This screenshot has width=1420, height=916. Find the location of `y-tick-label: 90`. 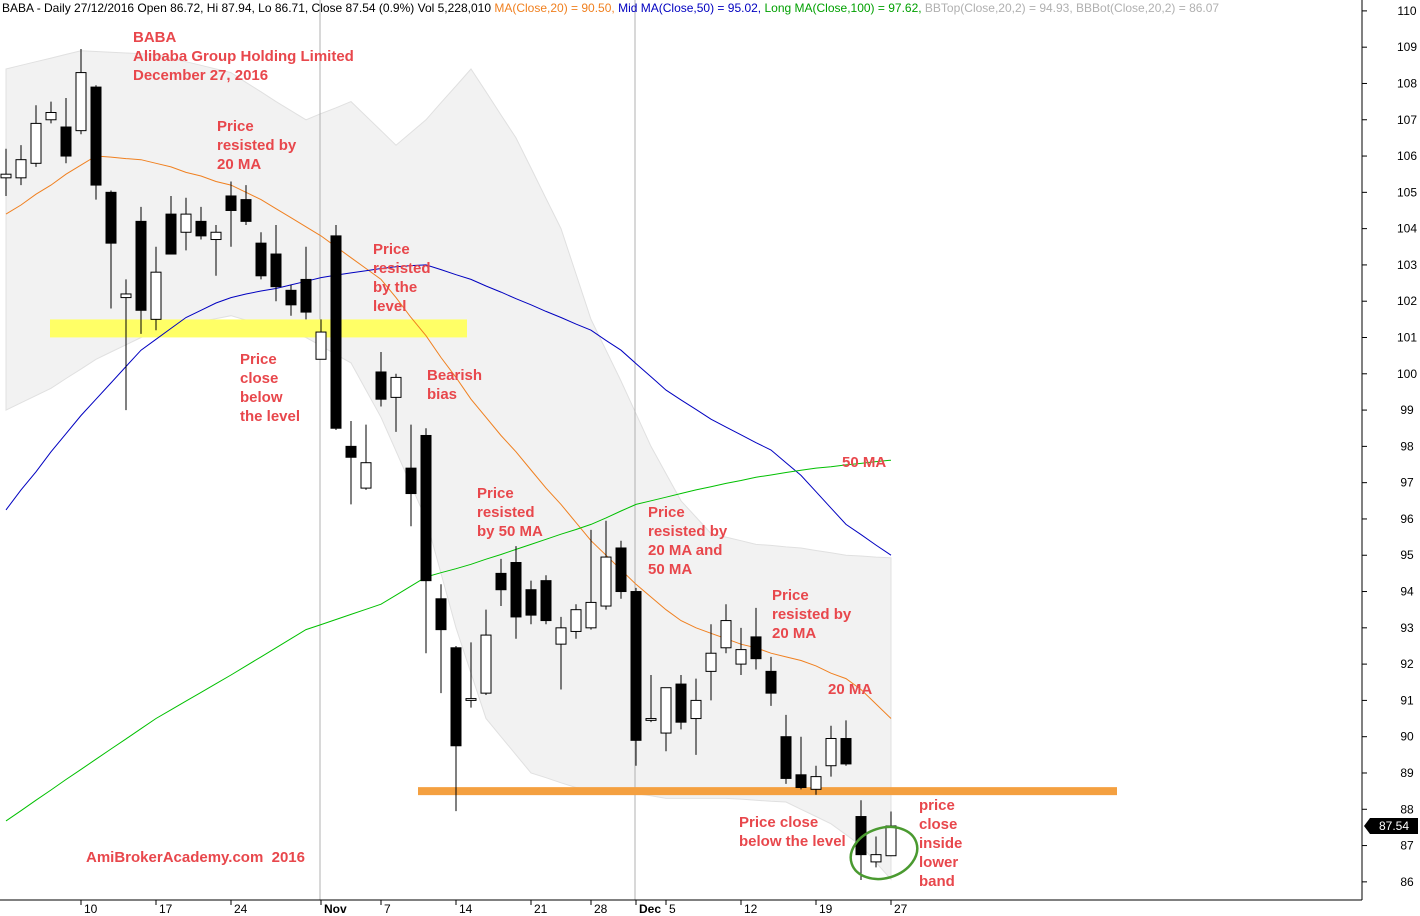

y-tick-label: 90 is located at coordinates (1407, 737).